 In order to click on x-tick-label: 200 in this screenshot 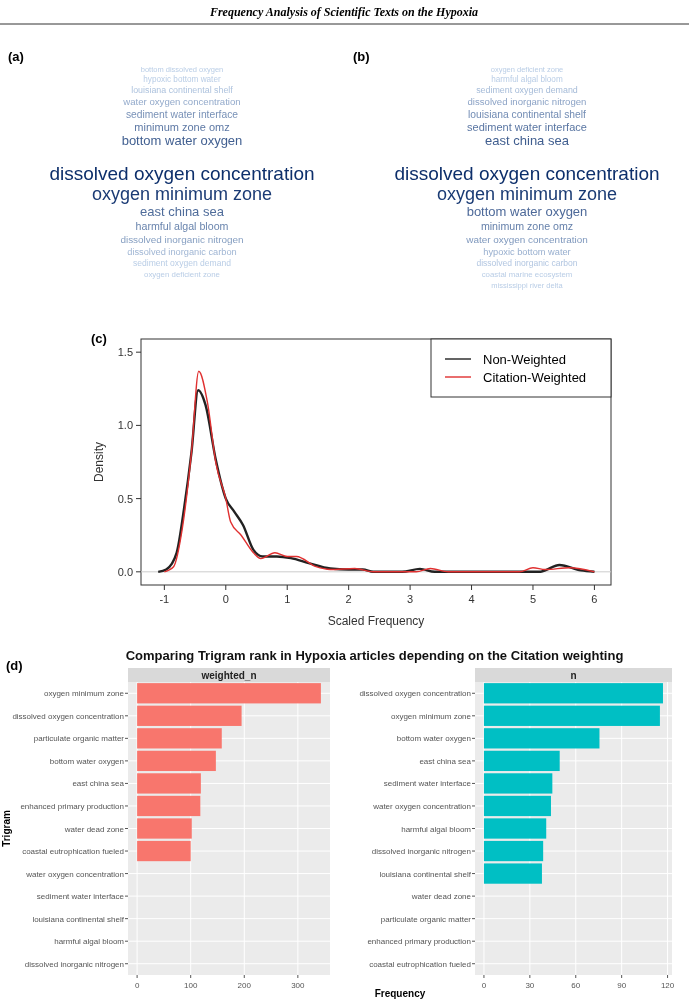, I will do `click(244, 985)`.